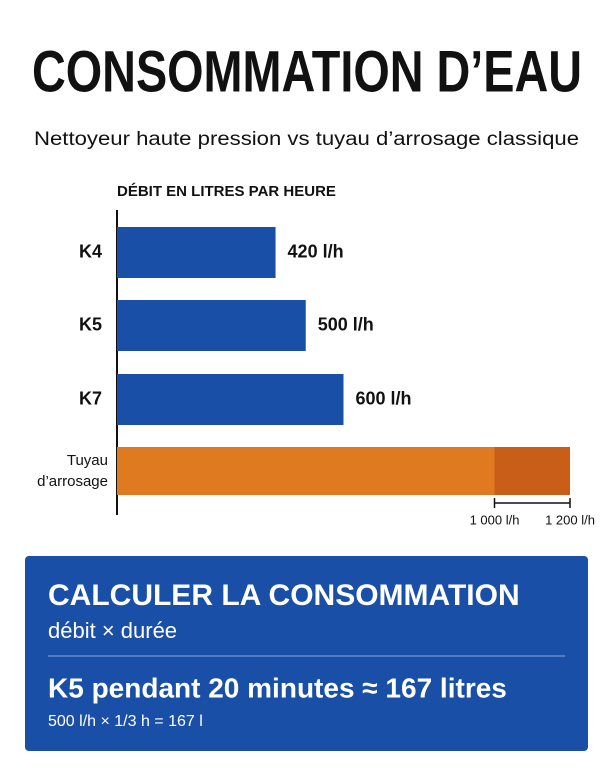 This screenshot has height=768, width=614. I want to click on value-label: 500 l/h, so click(346, 324).